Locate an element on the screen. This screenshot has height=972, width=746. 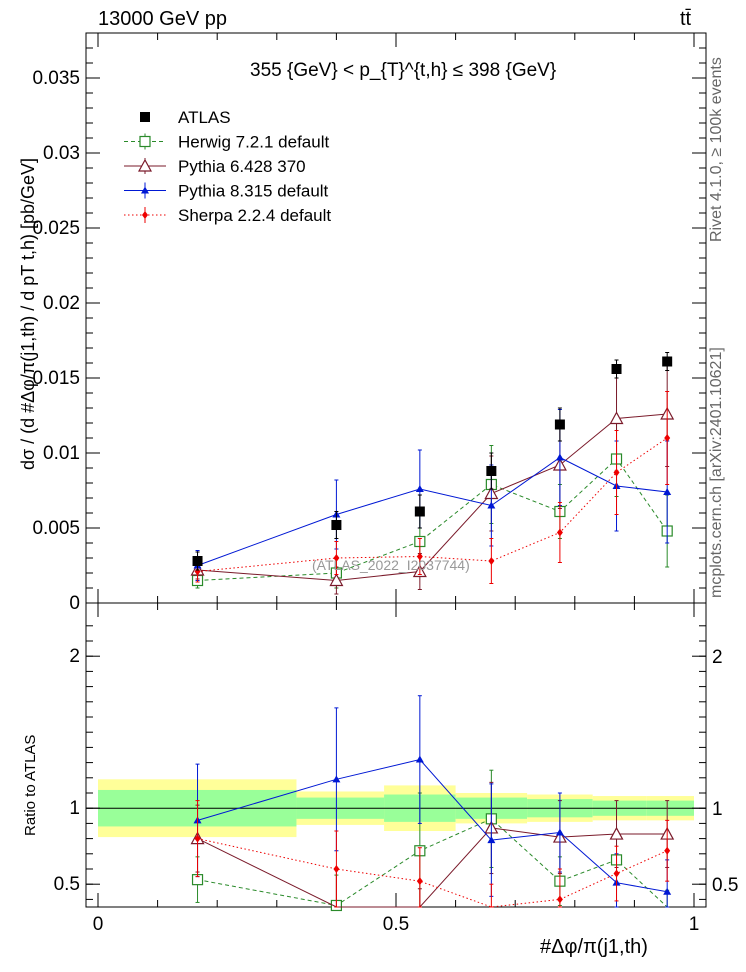
legend-sherpa-label: Sherpa 2.2.4 default is located at coordinates (254, 215).